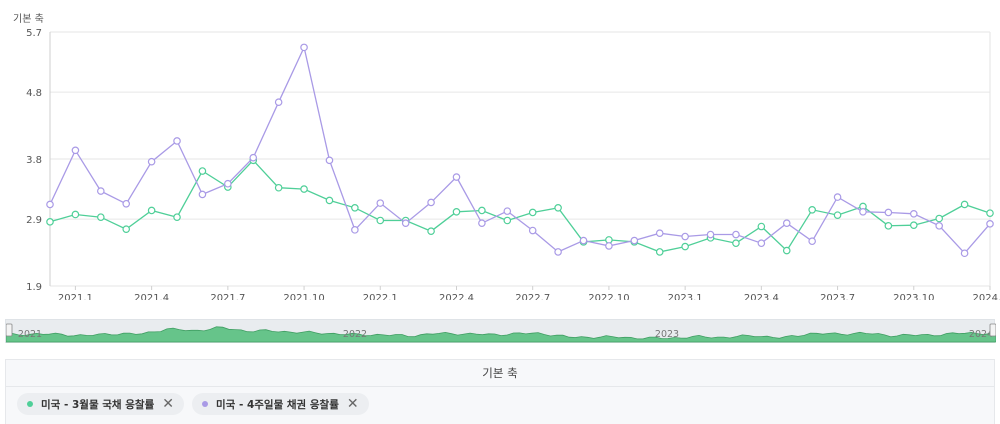 The height and width of the screenshot is (424, 1000). Describe the element at coordinates (30, 404) in the screenshot. I see `series-1-dot-icon` at that location.